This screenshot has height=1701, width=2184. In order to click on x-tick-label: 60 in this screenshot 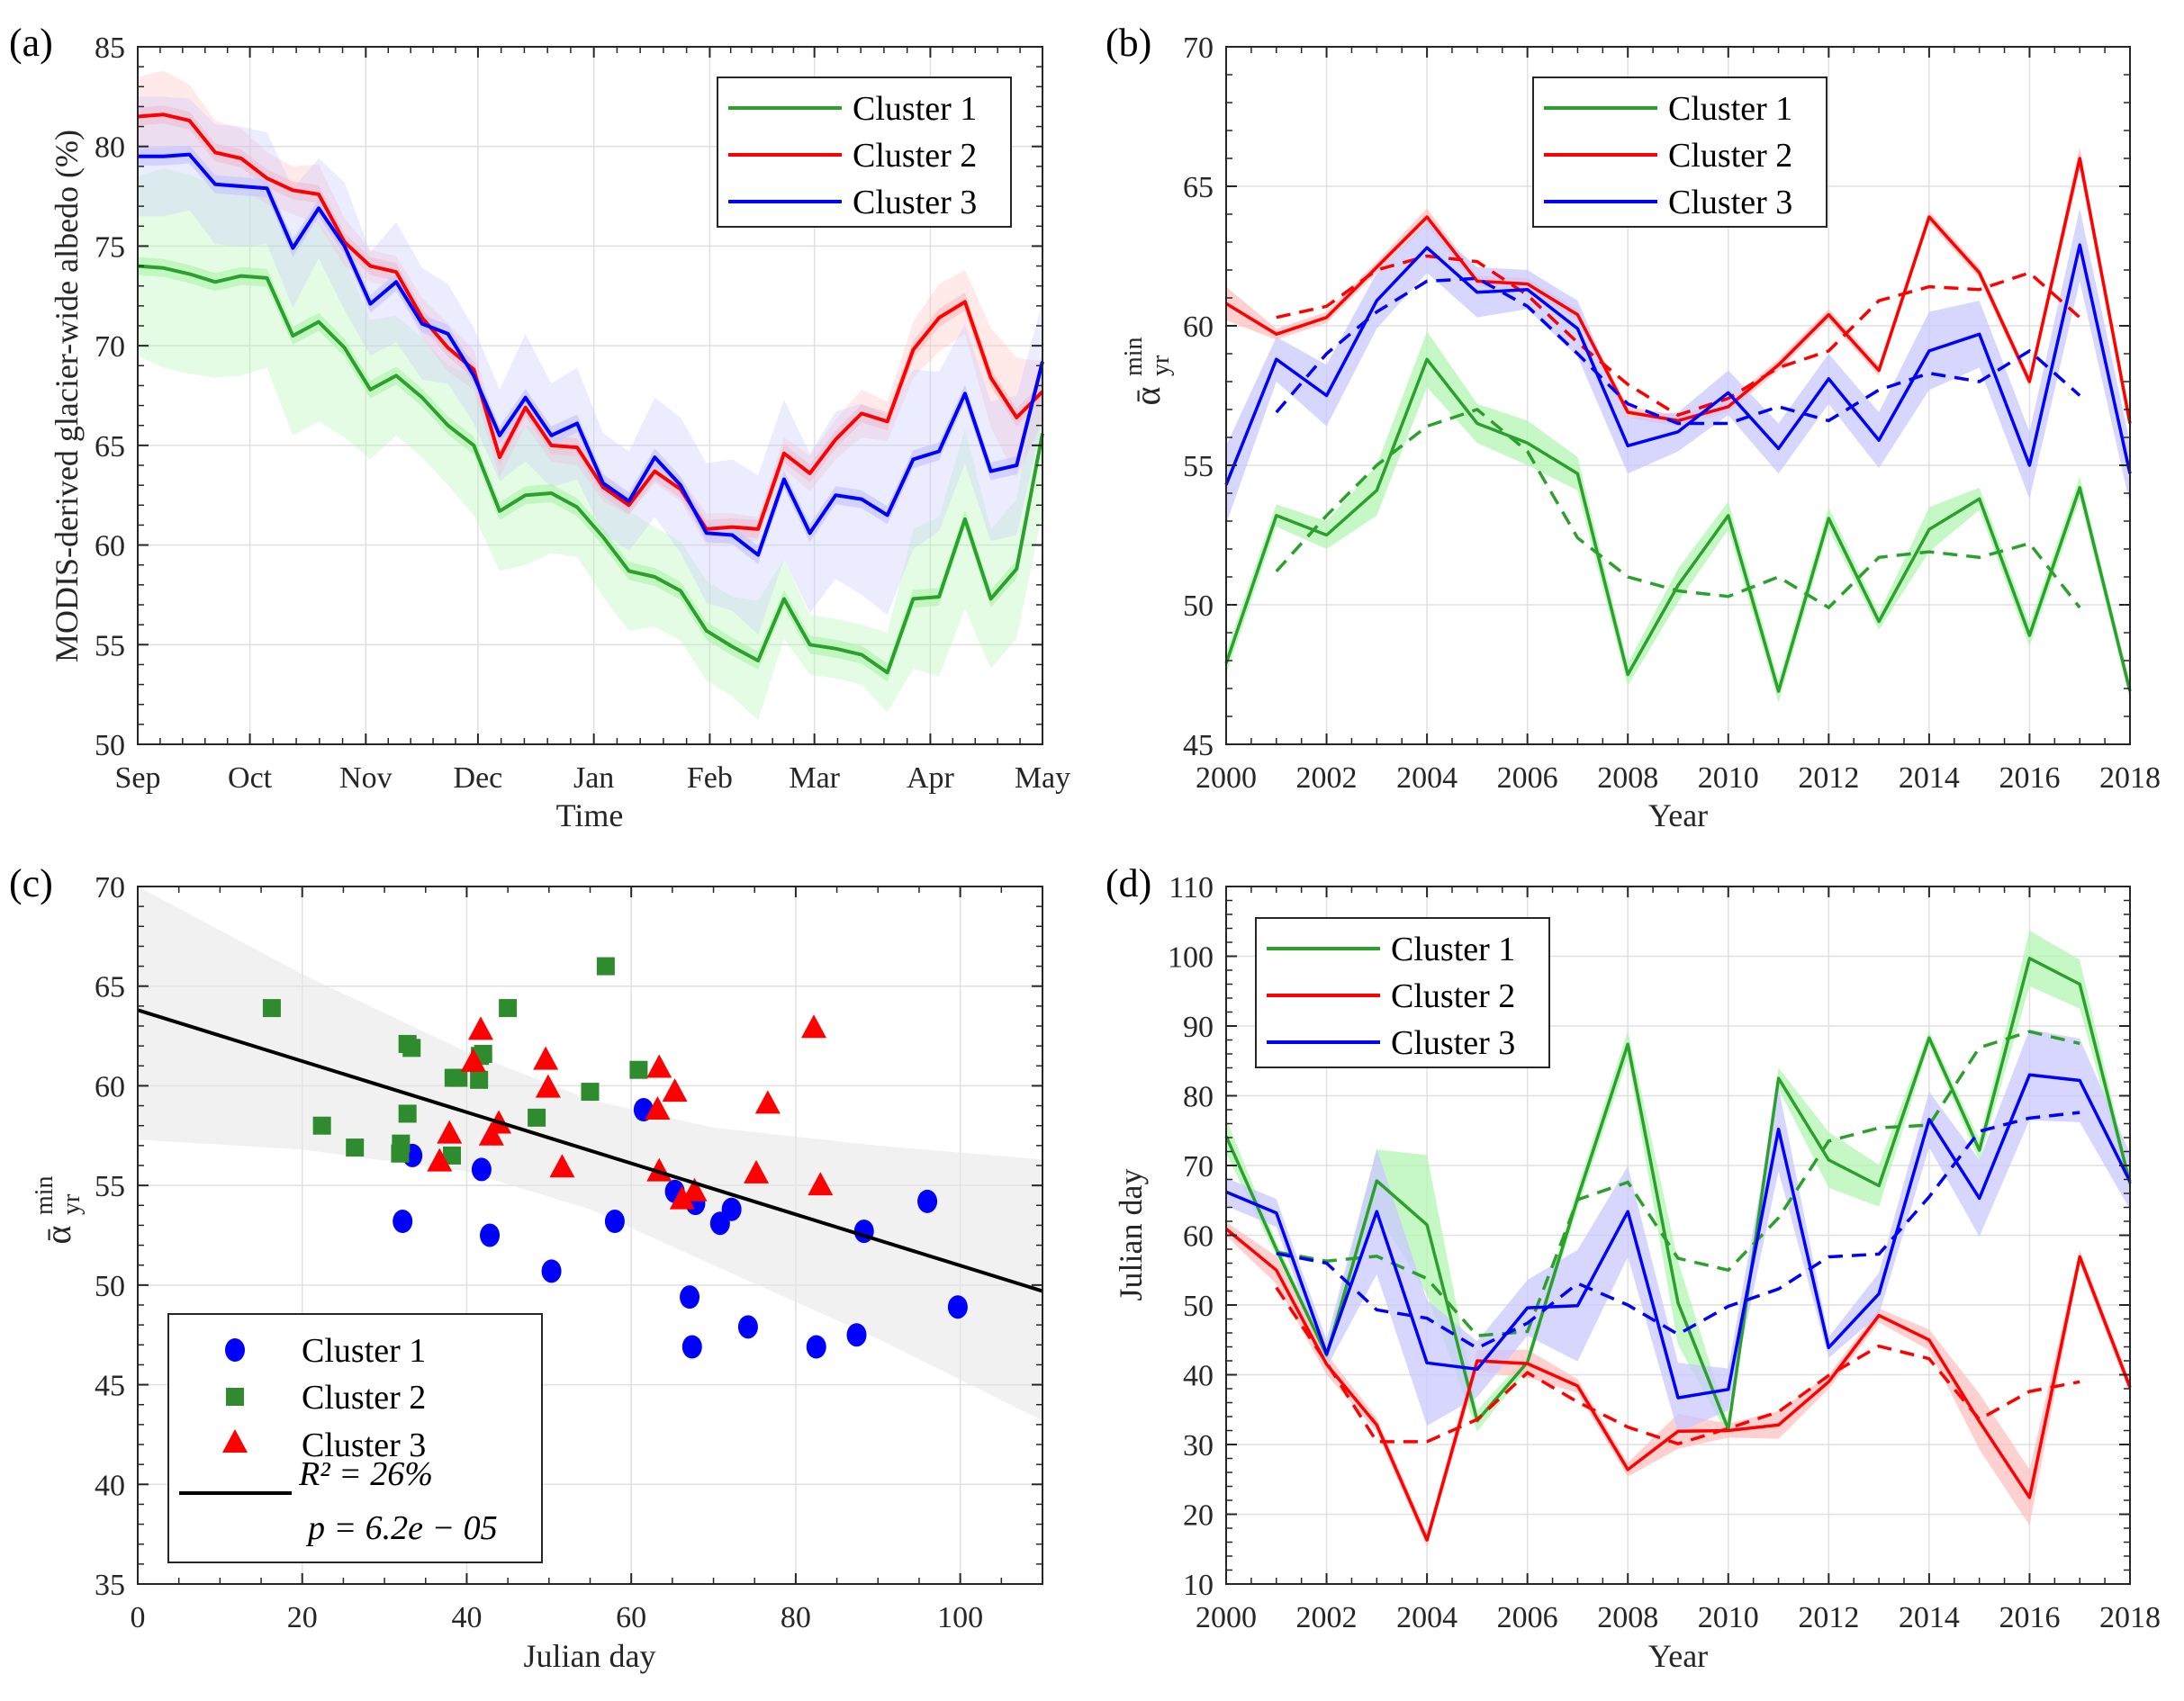, I will do `click(631, 1618)`.